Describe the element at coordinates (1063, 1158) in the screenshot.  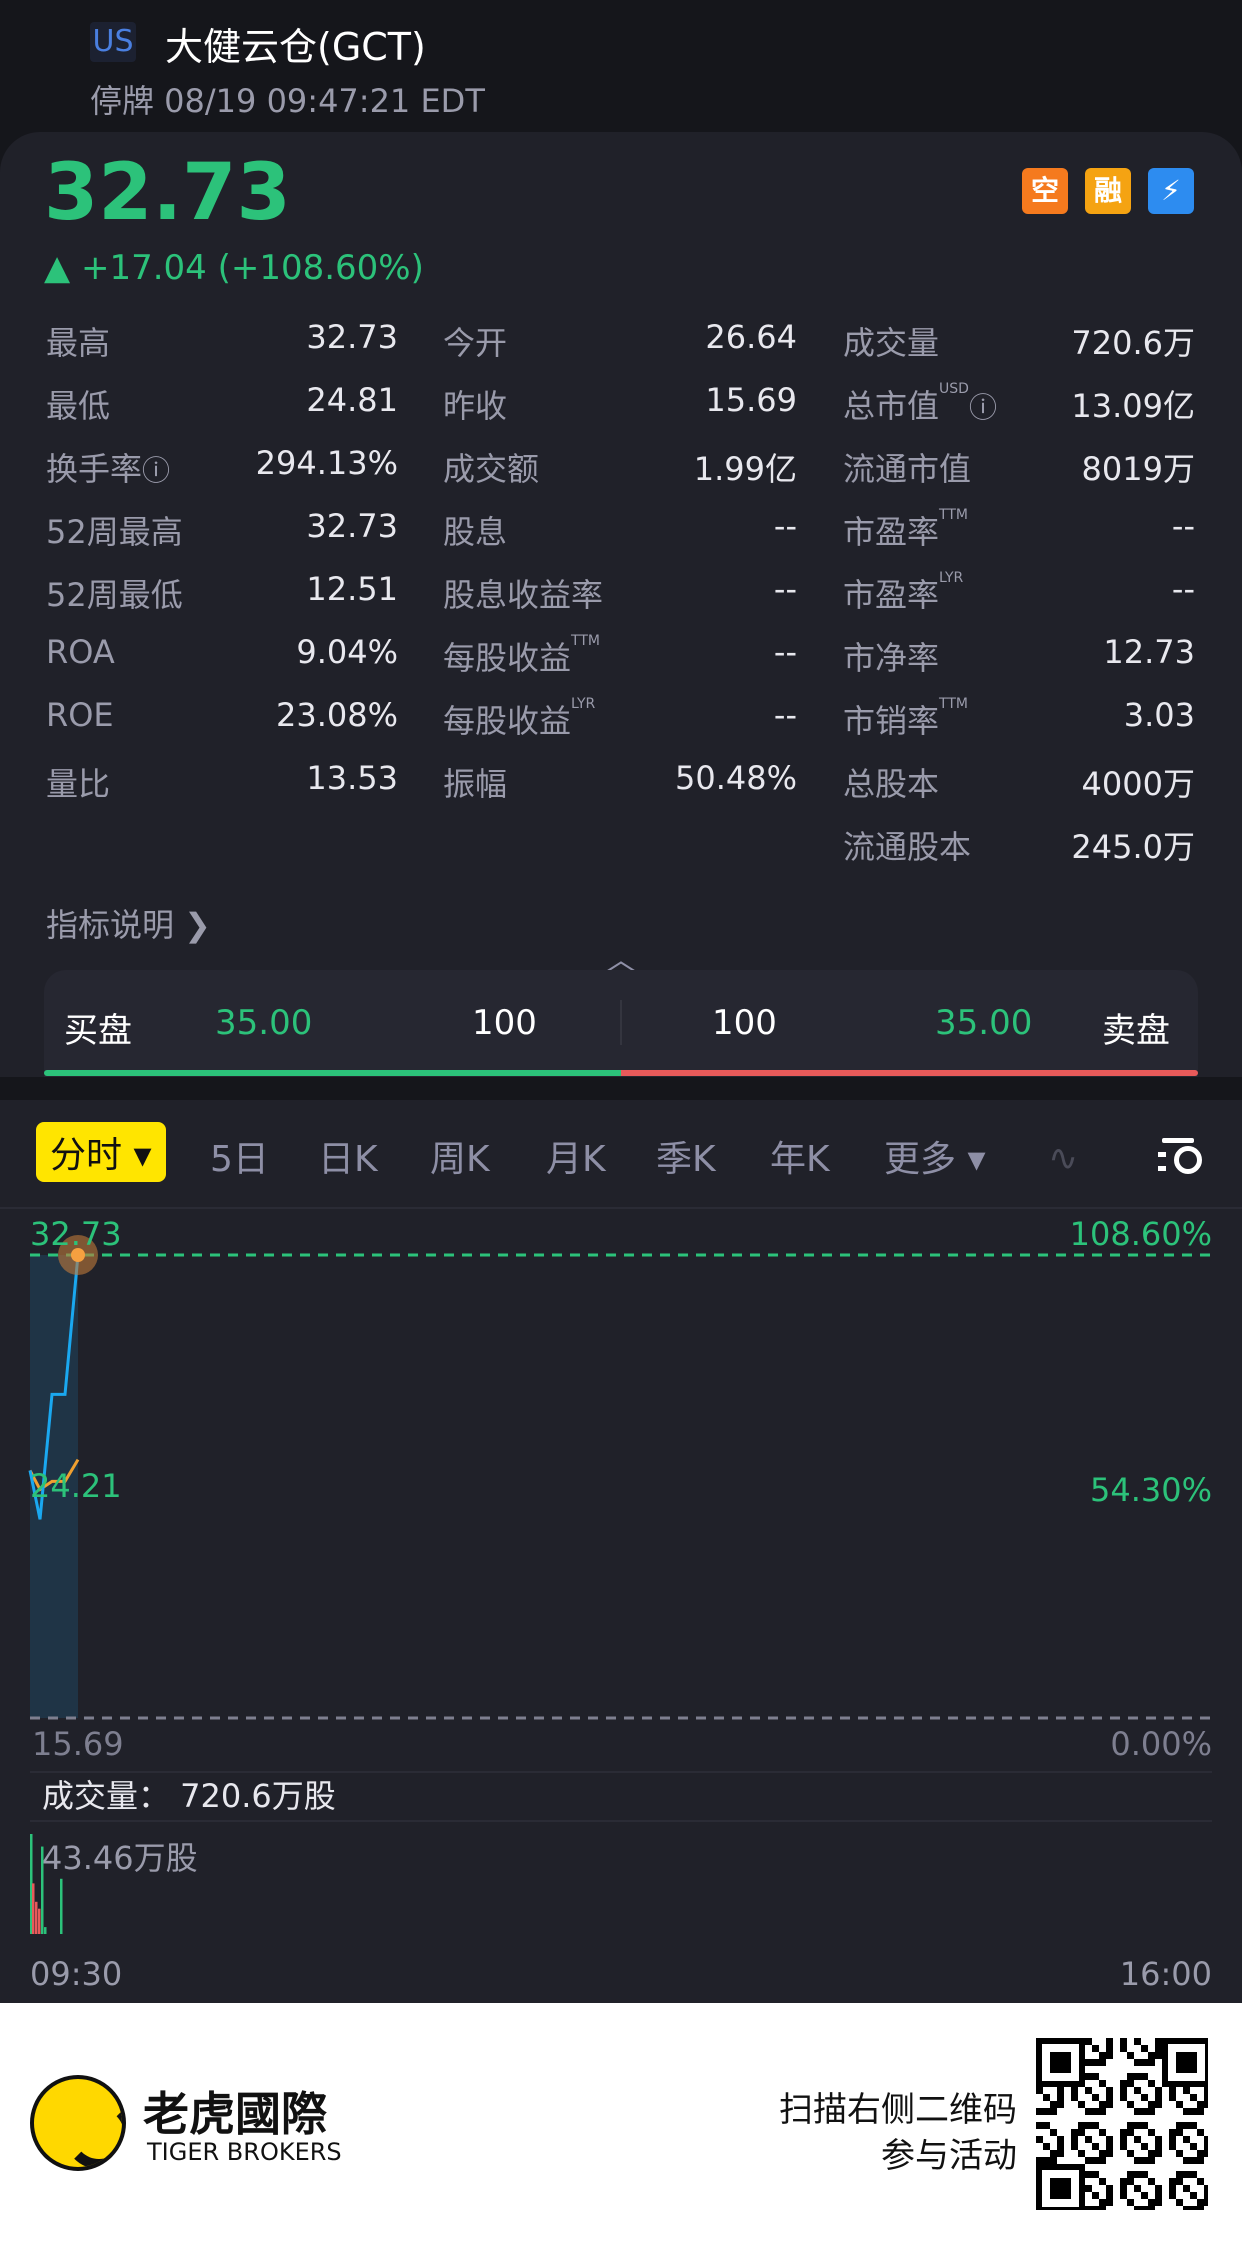
I see `indicator-wave-icon: ∿` at that location.